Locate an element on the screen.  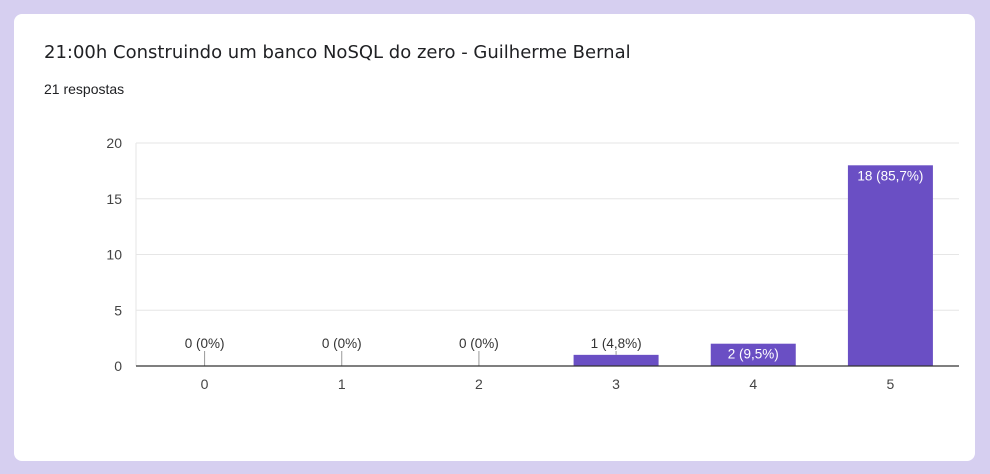
x-tick-label: 5 is located at coordinates (891, 384).